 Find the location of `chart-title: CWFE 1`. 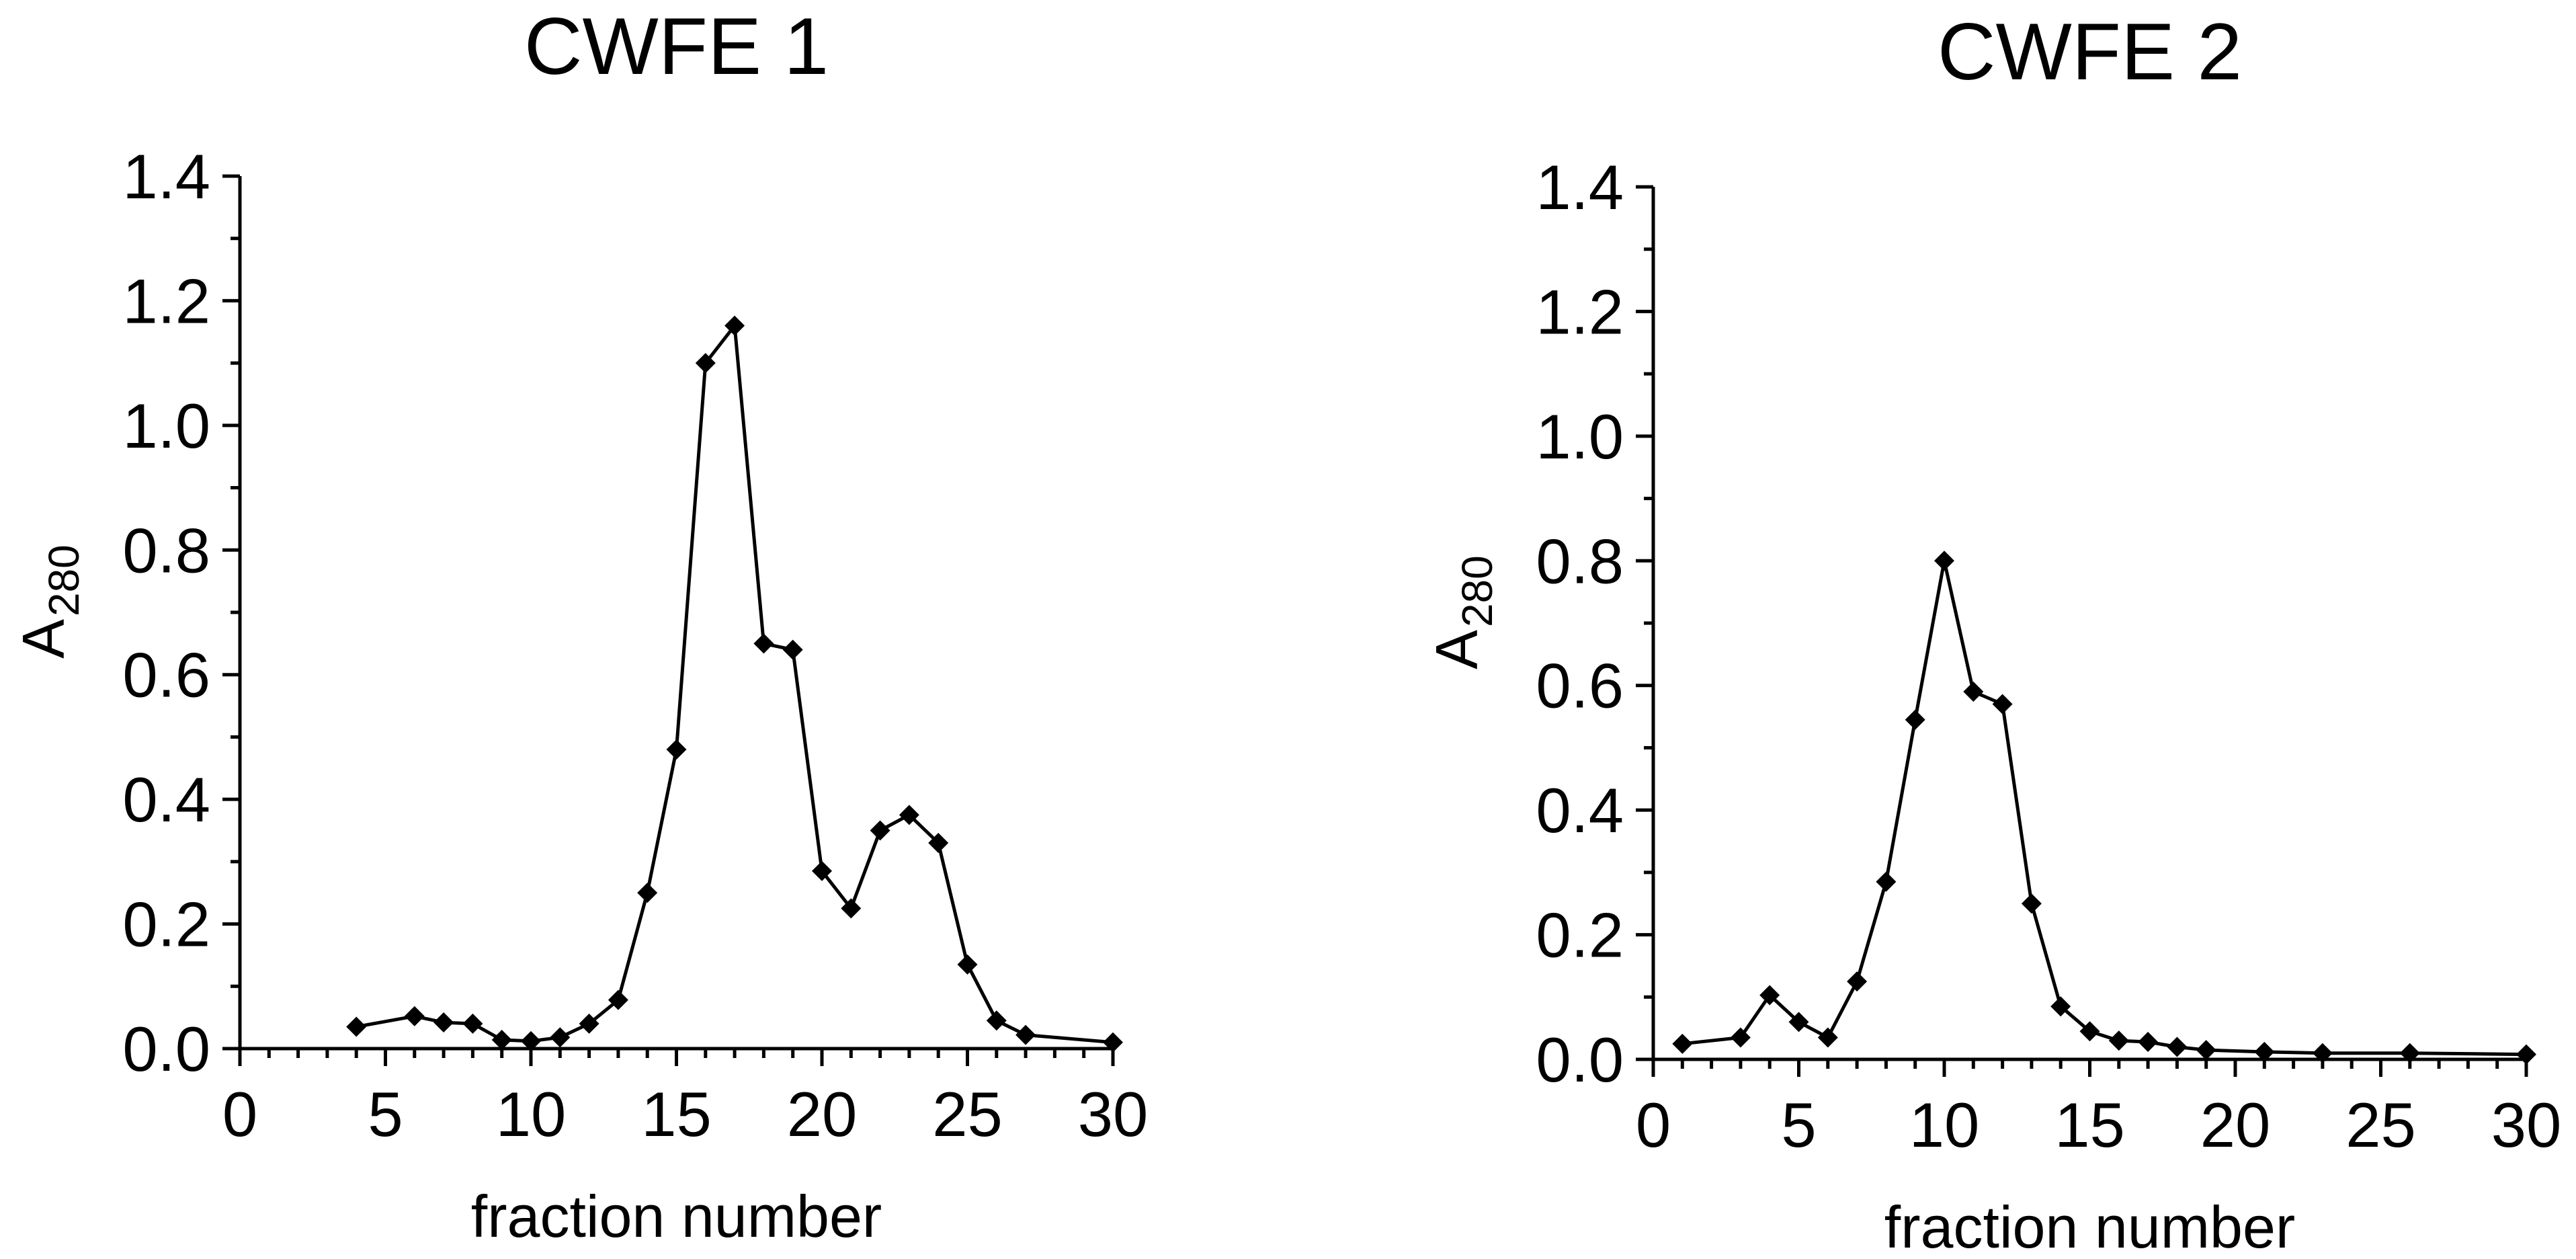

chart-title: CWFE 1 is located at coordinates (676, 46).